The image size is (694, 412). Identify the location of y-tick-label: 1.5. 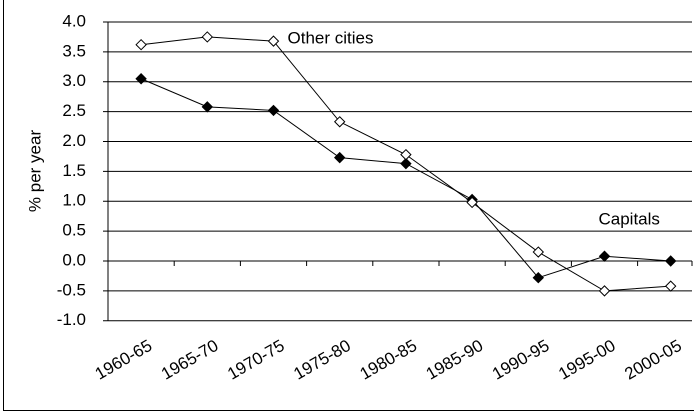
(74, 170).